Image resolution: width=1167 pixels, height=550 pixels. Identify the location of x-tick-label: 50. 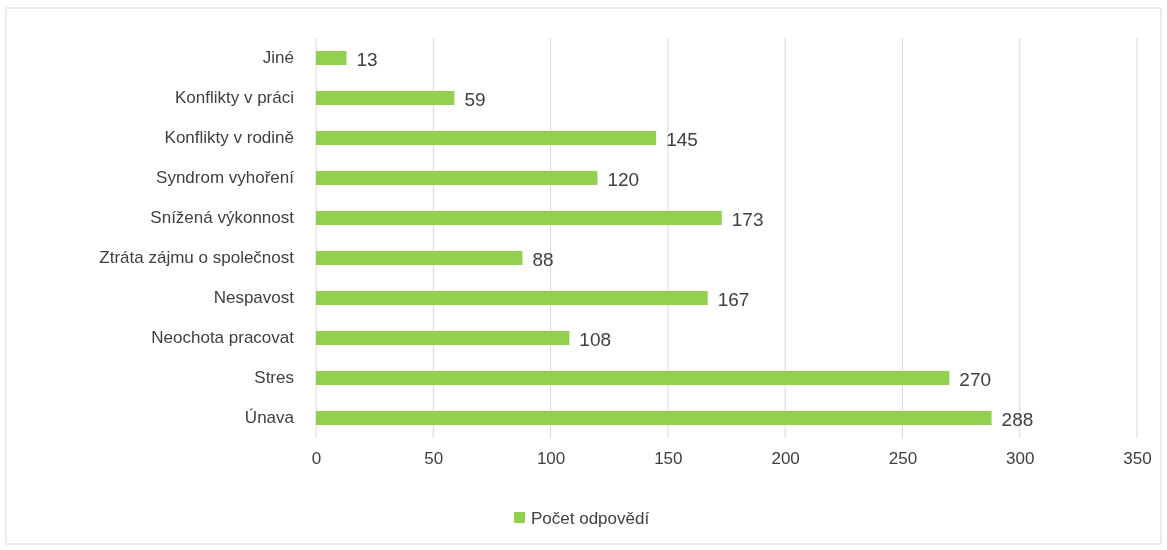
(434, 459).